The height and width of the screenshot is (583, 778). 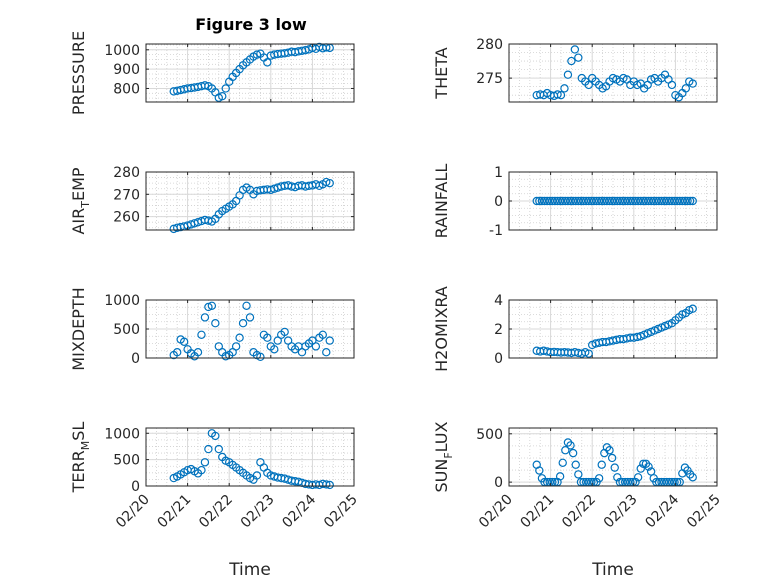 I want to click on h2omixra-ytick-label: 4, so click(x=498, y=301).